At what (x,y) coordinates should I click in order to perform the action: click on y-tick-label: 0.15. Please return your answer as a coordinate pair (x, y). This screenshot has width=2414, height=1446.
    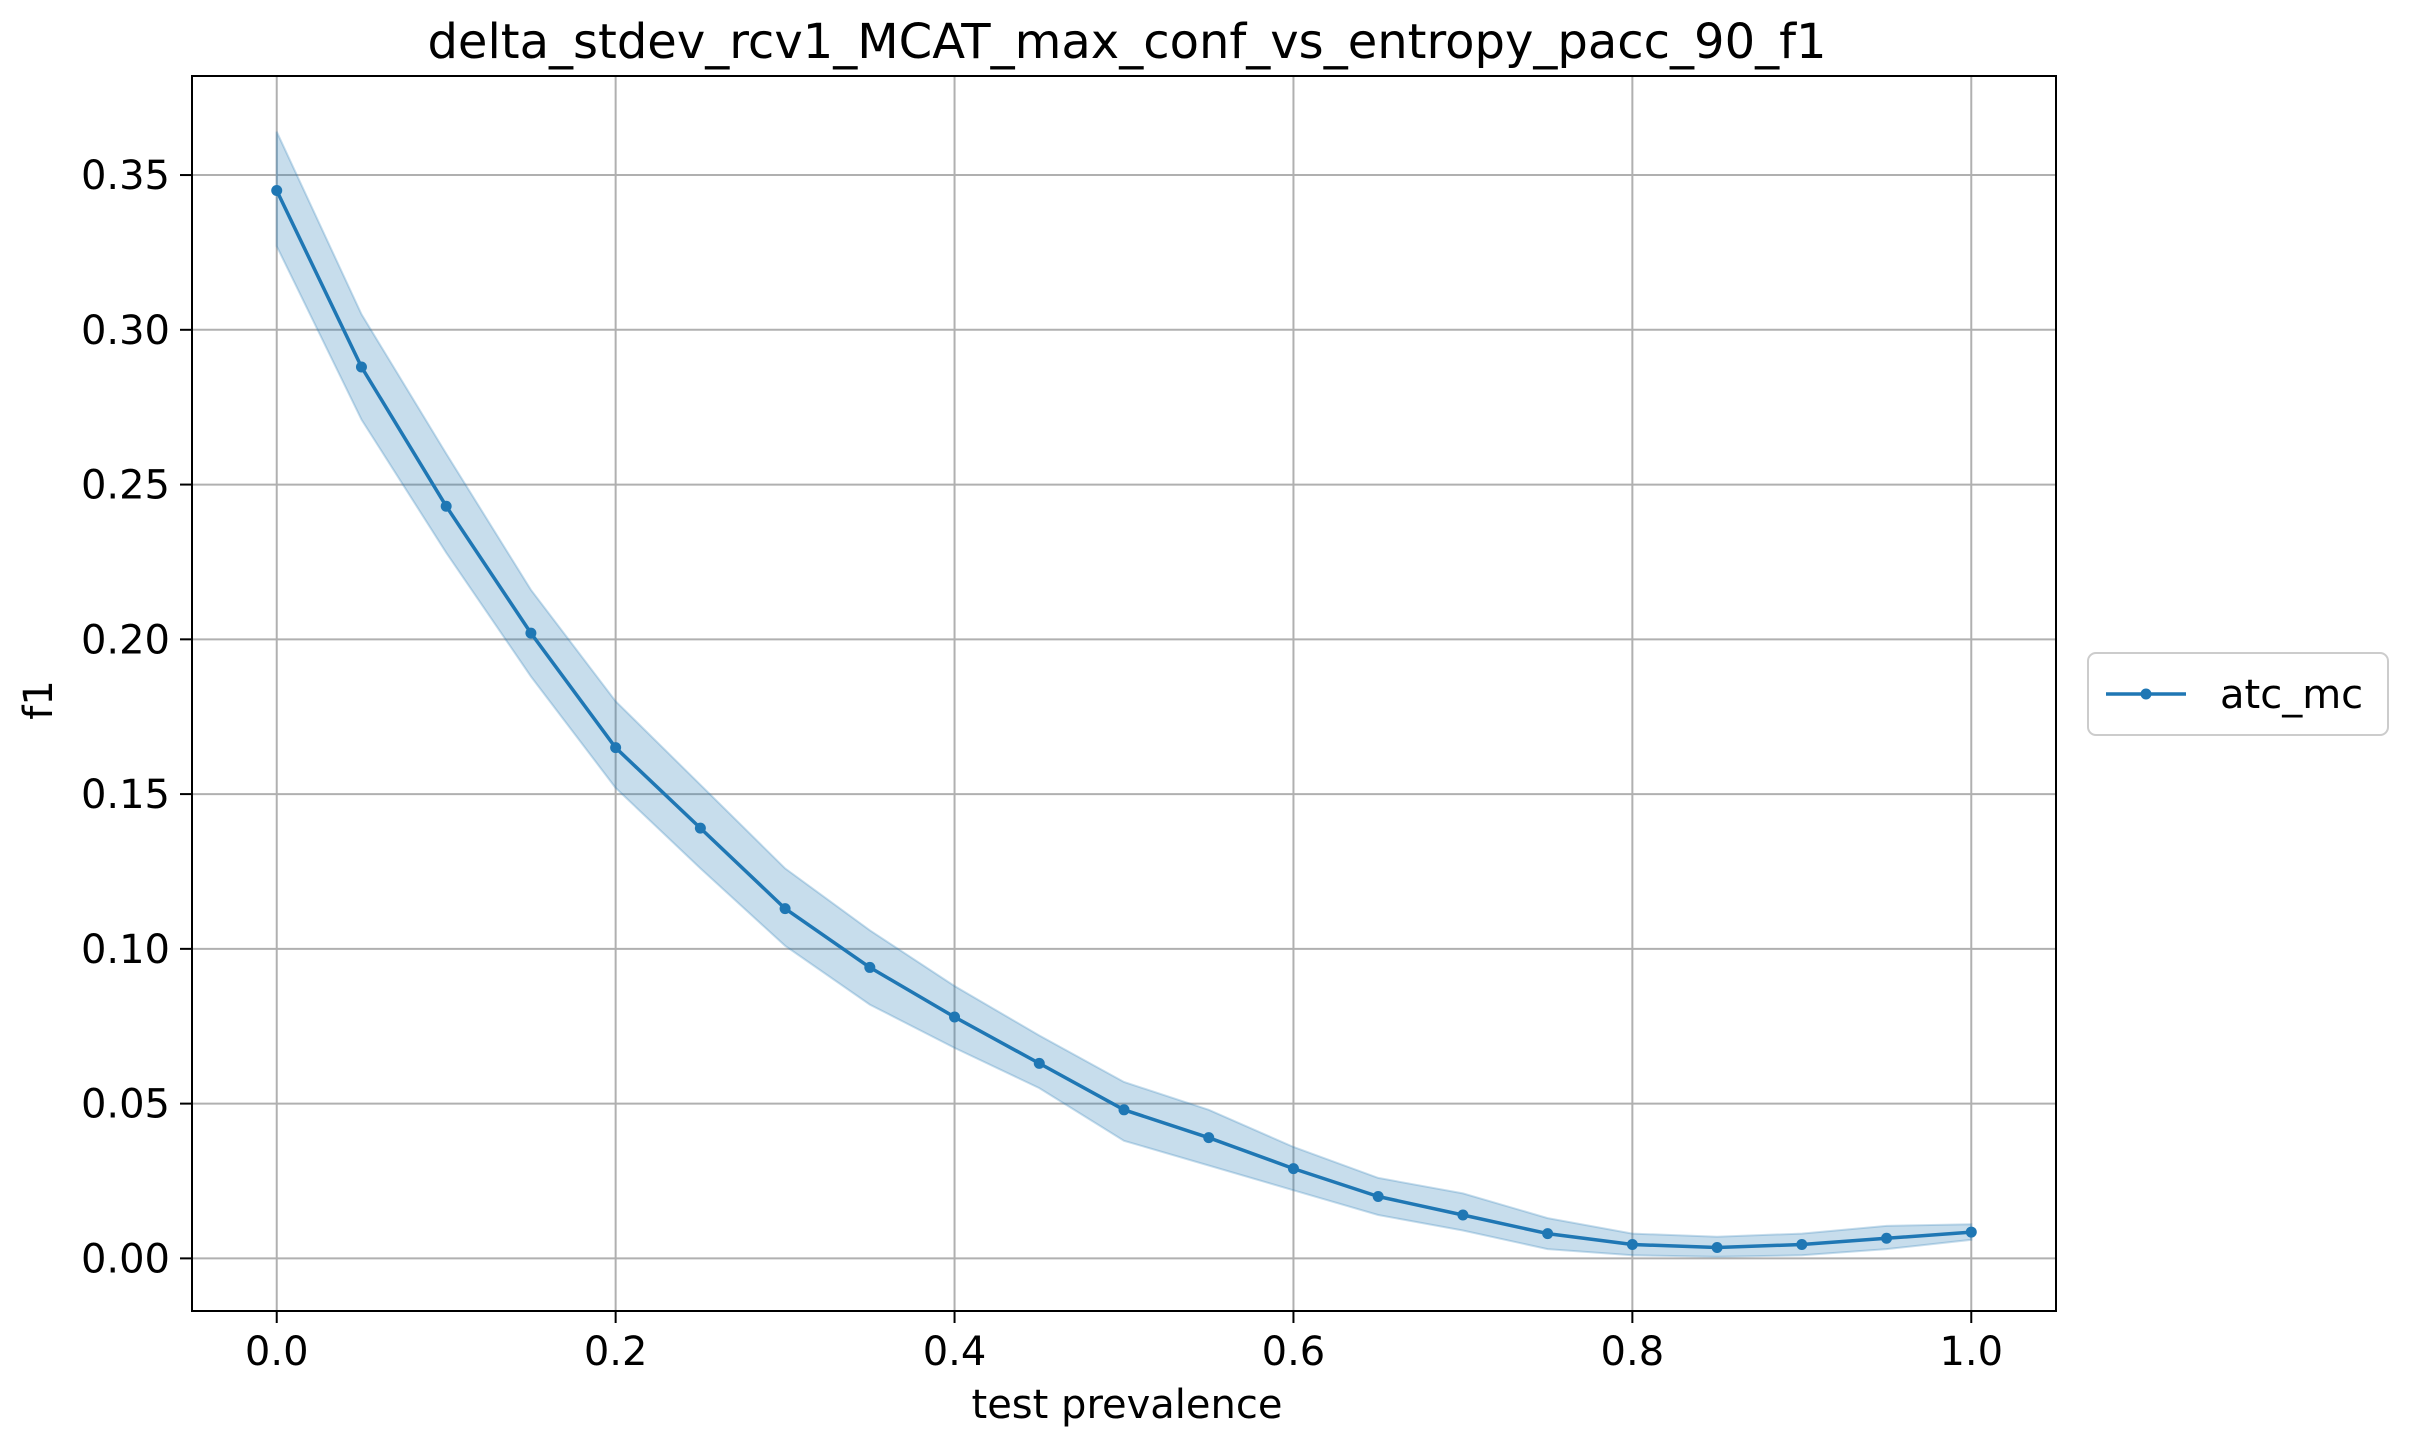
    Looking at the image, I should click on (125, 795).